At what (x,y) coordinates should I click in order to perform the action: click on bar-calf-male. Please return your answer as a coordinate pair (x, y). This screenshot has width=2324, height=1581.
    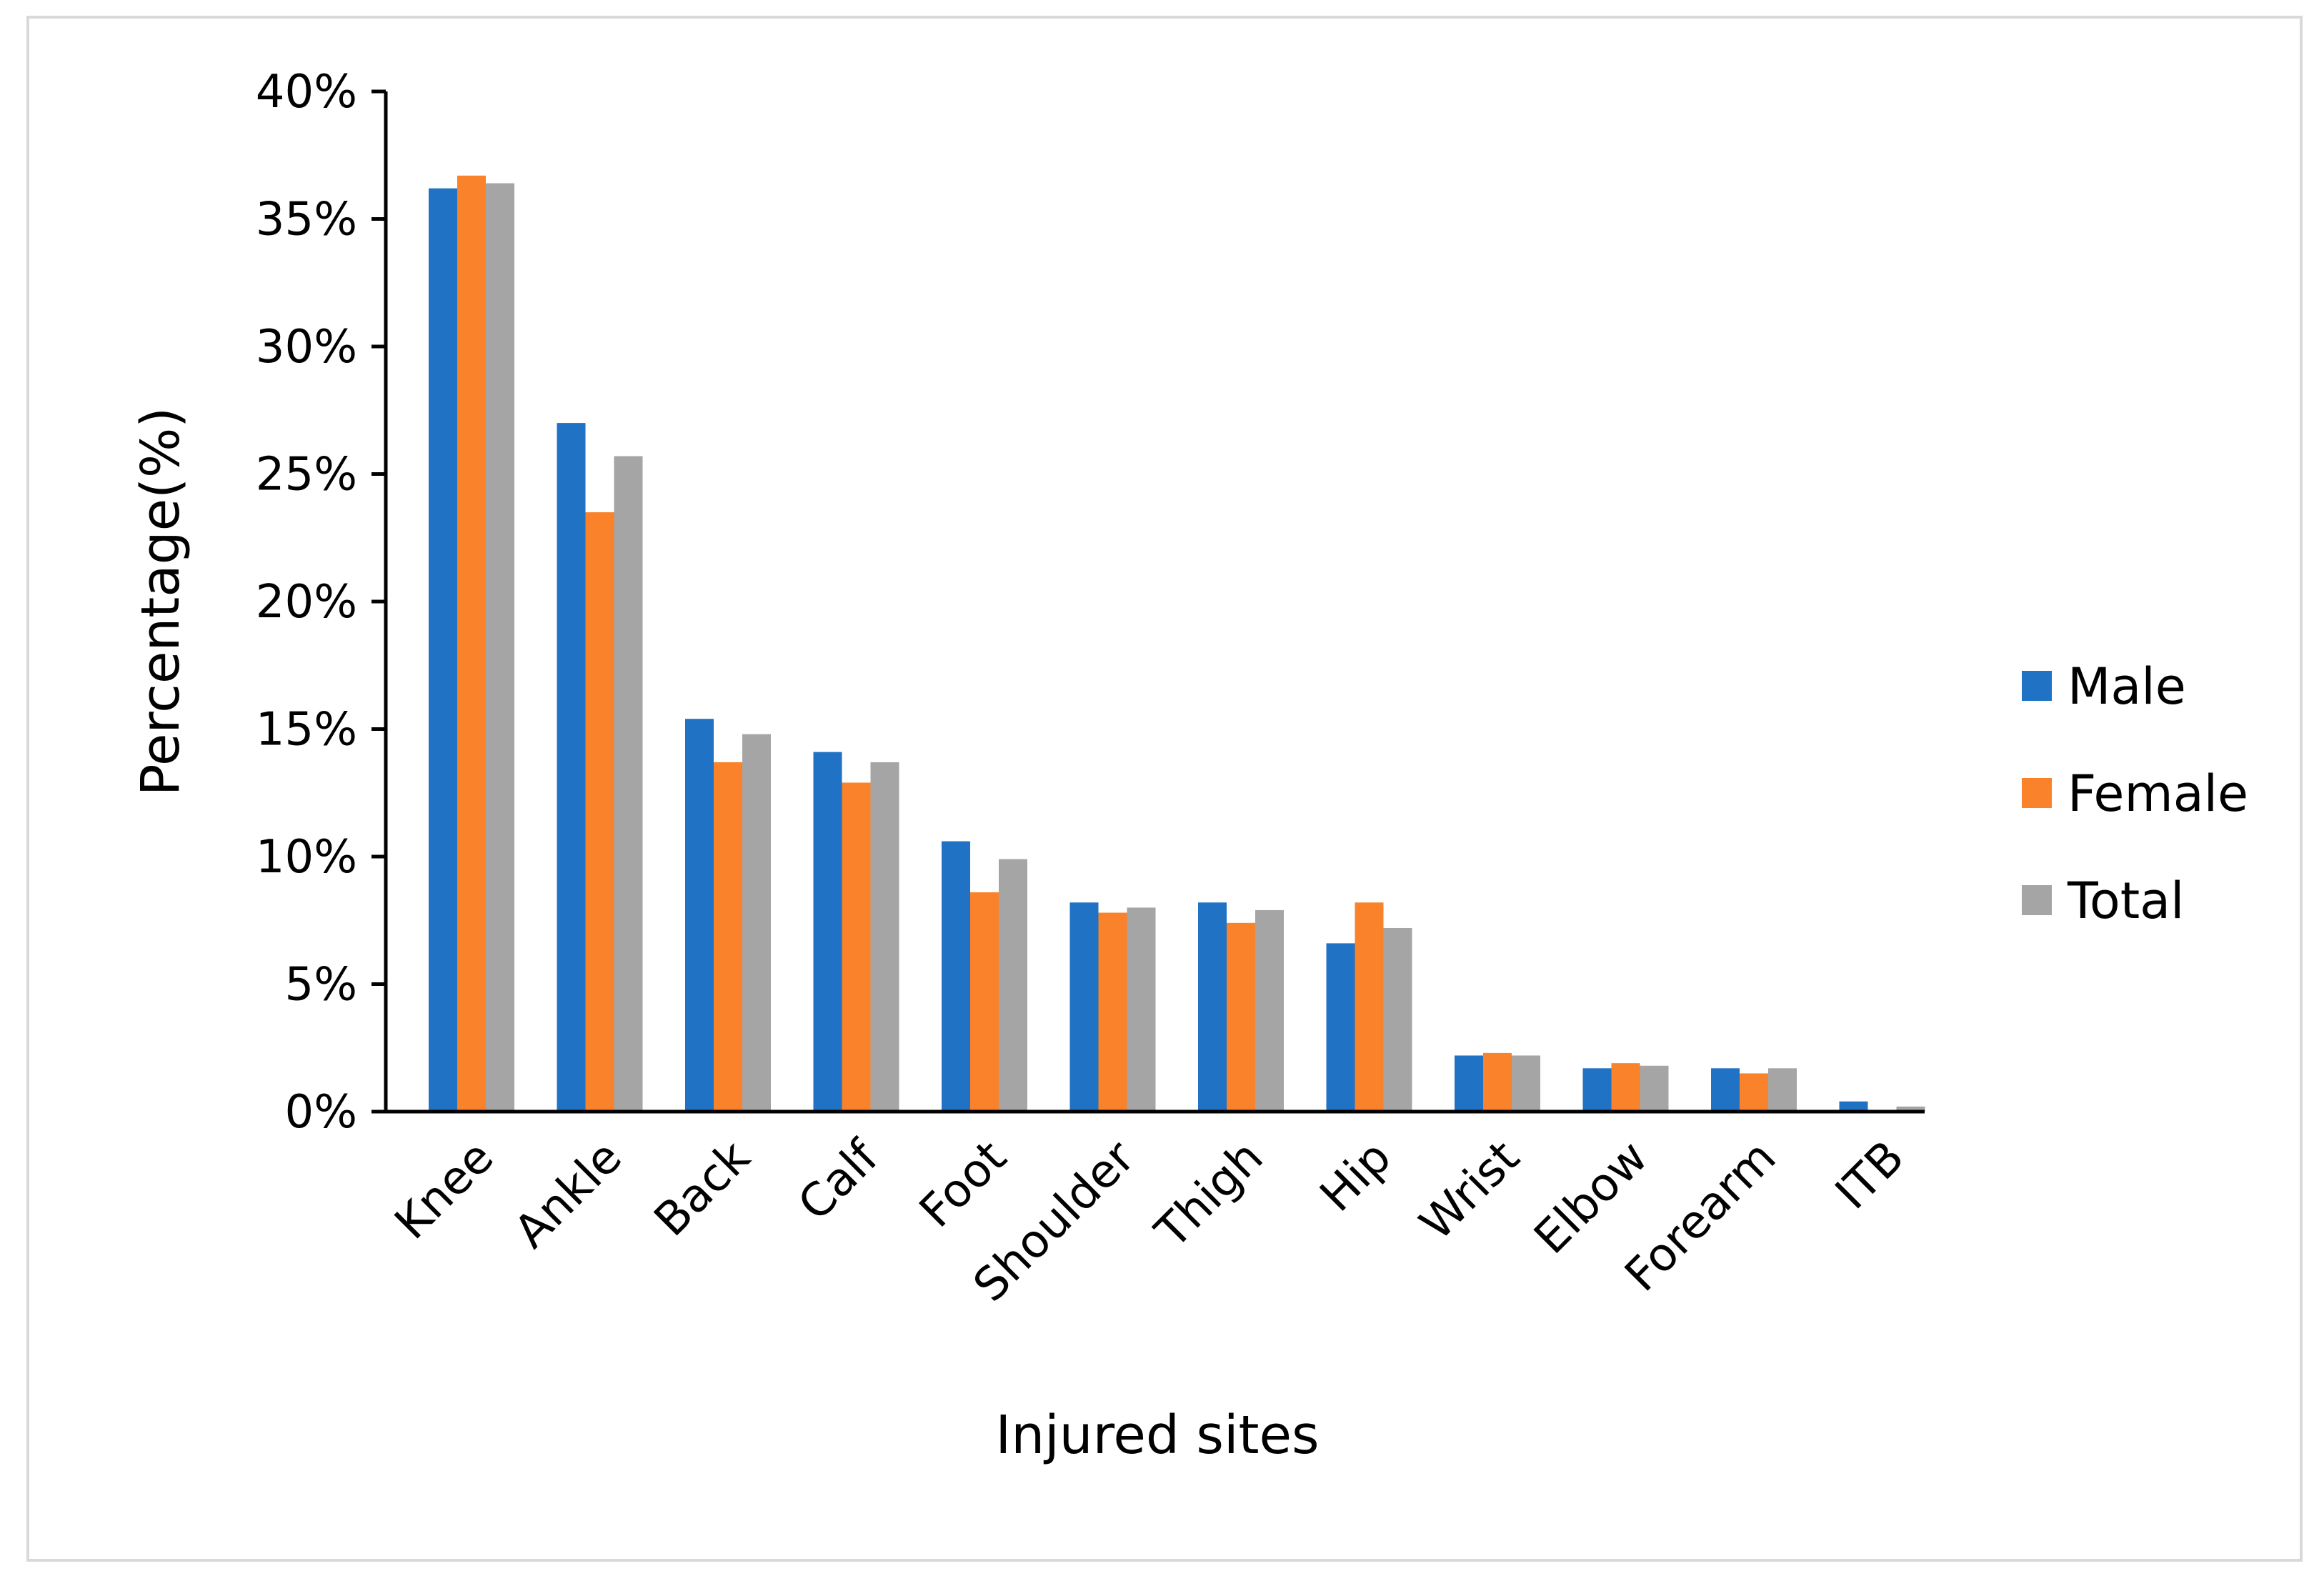
    Looking at the image, I should click on (827, 932).